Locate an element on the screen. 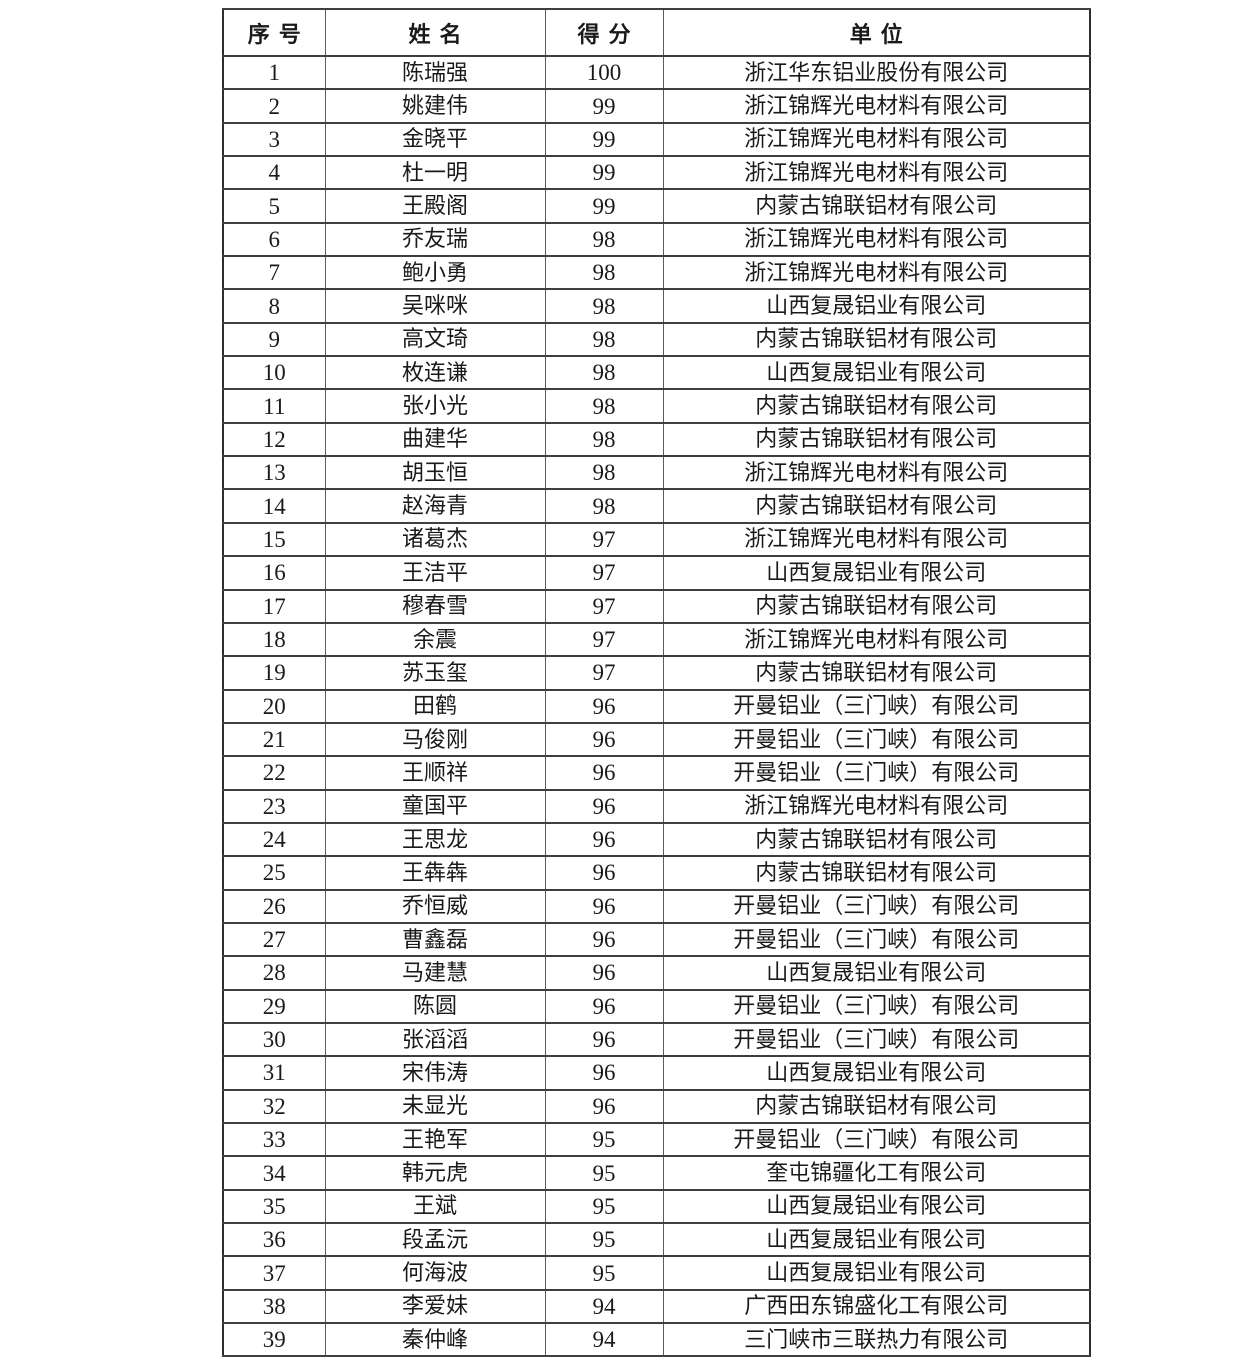 The height and width of the screenshot is (1362, 1238). cell-index: 22 is located at coordinates (274, 773).